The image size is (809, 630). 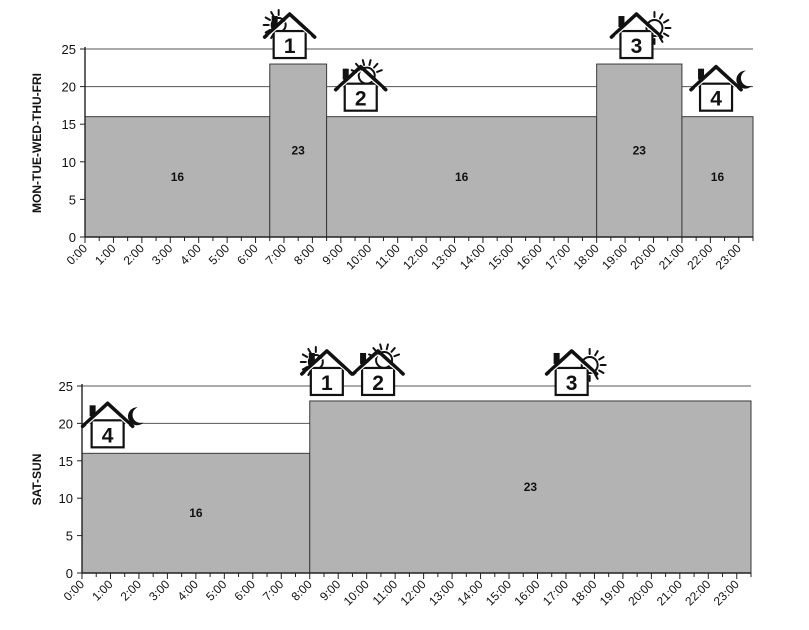 What do you see at coordinates (498, 592) in the screenshot?
I see `x-tick-label: 15:00` at bounding box center [498, 592].